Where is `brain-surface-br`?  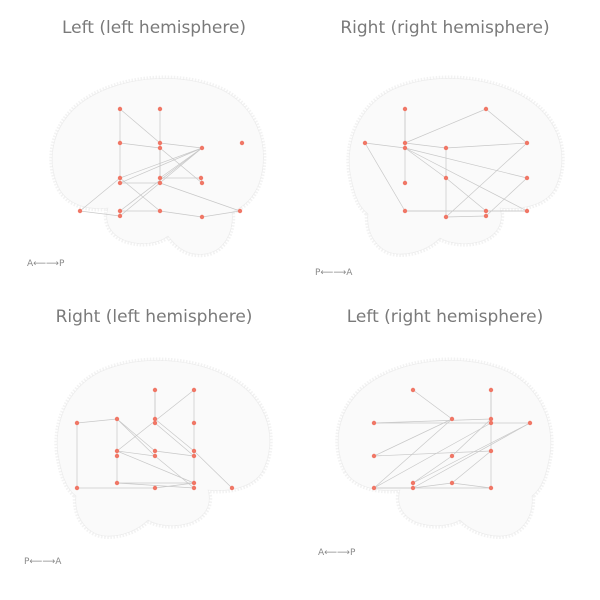 brain-surface-br is located at coordinates (444, 448).